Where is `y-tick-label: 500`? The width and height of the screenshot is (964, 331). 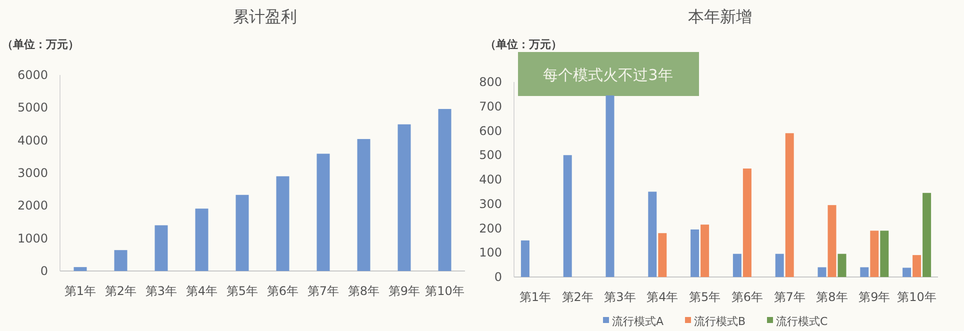
y-tick-label: 500 is located at coordinates (490, 155).